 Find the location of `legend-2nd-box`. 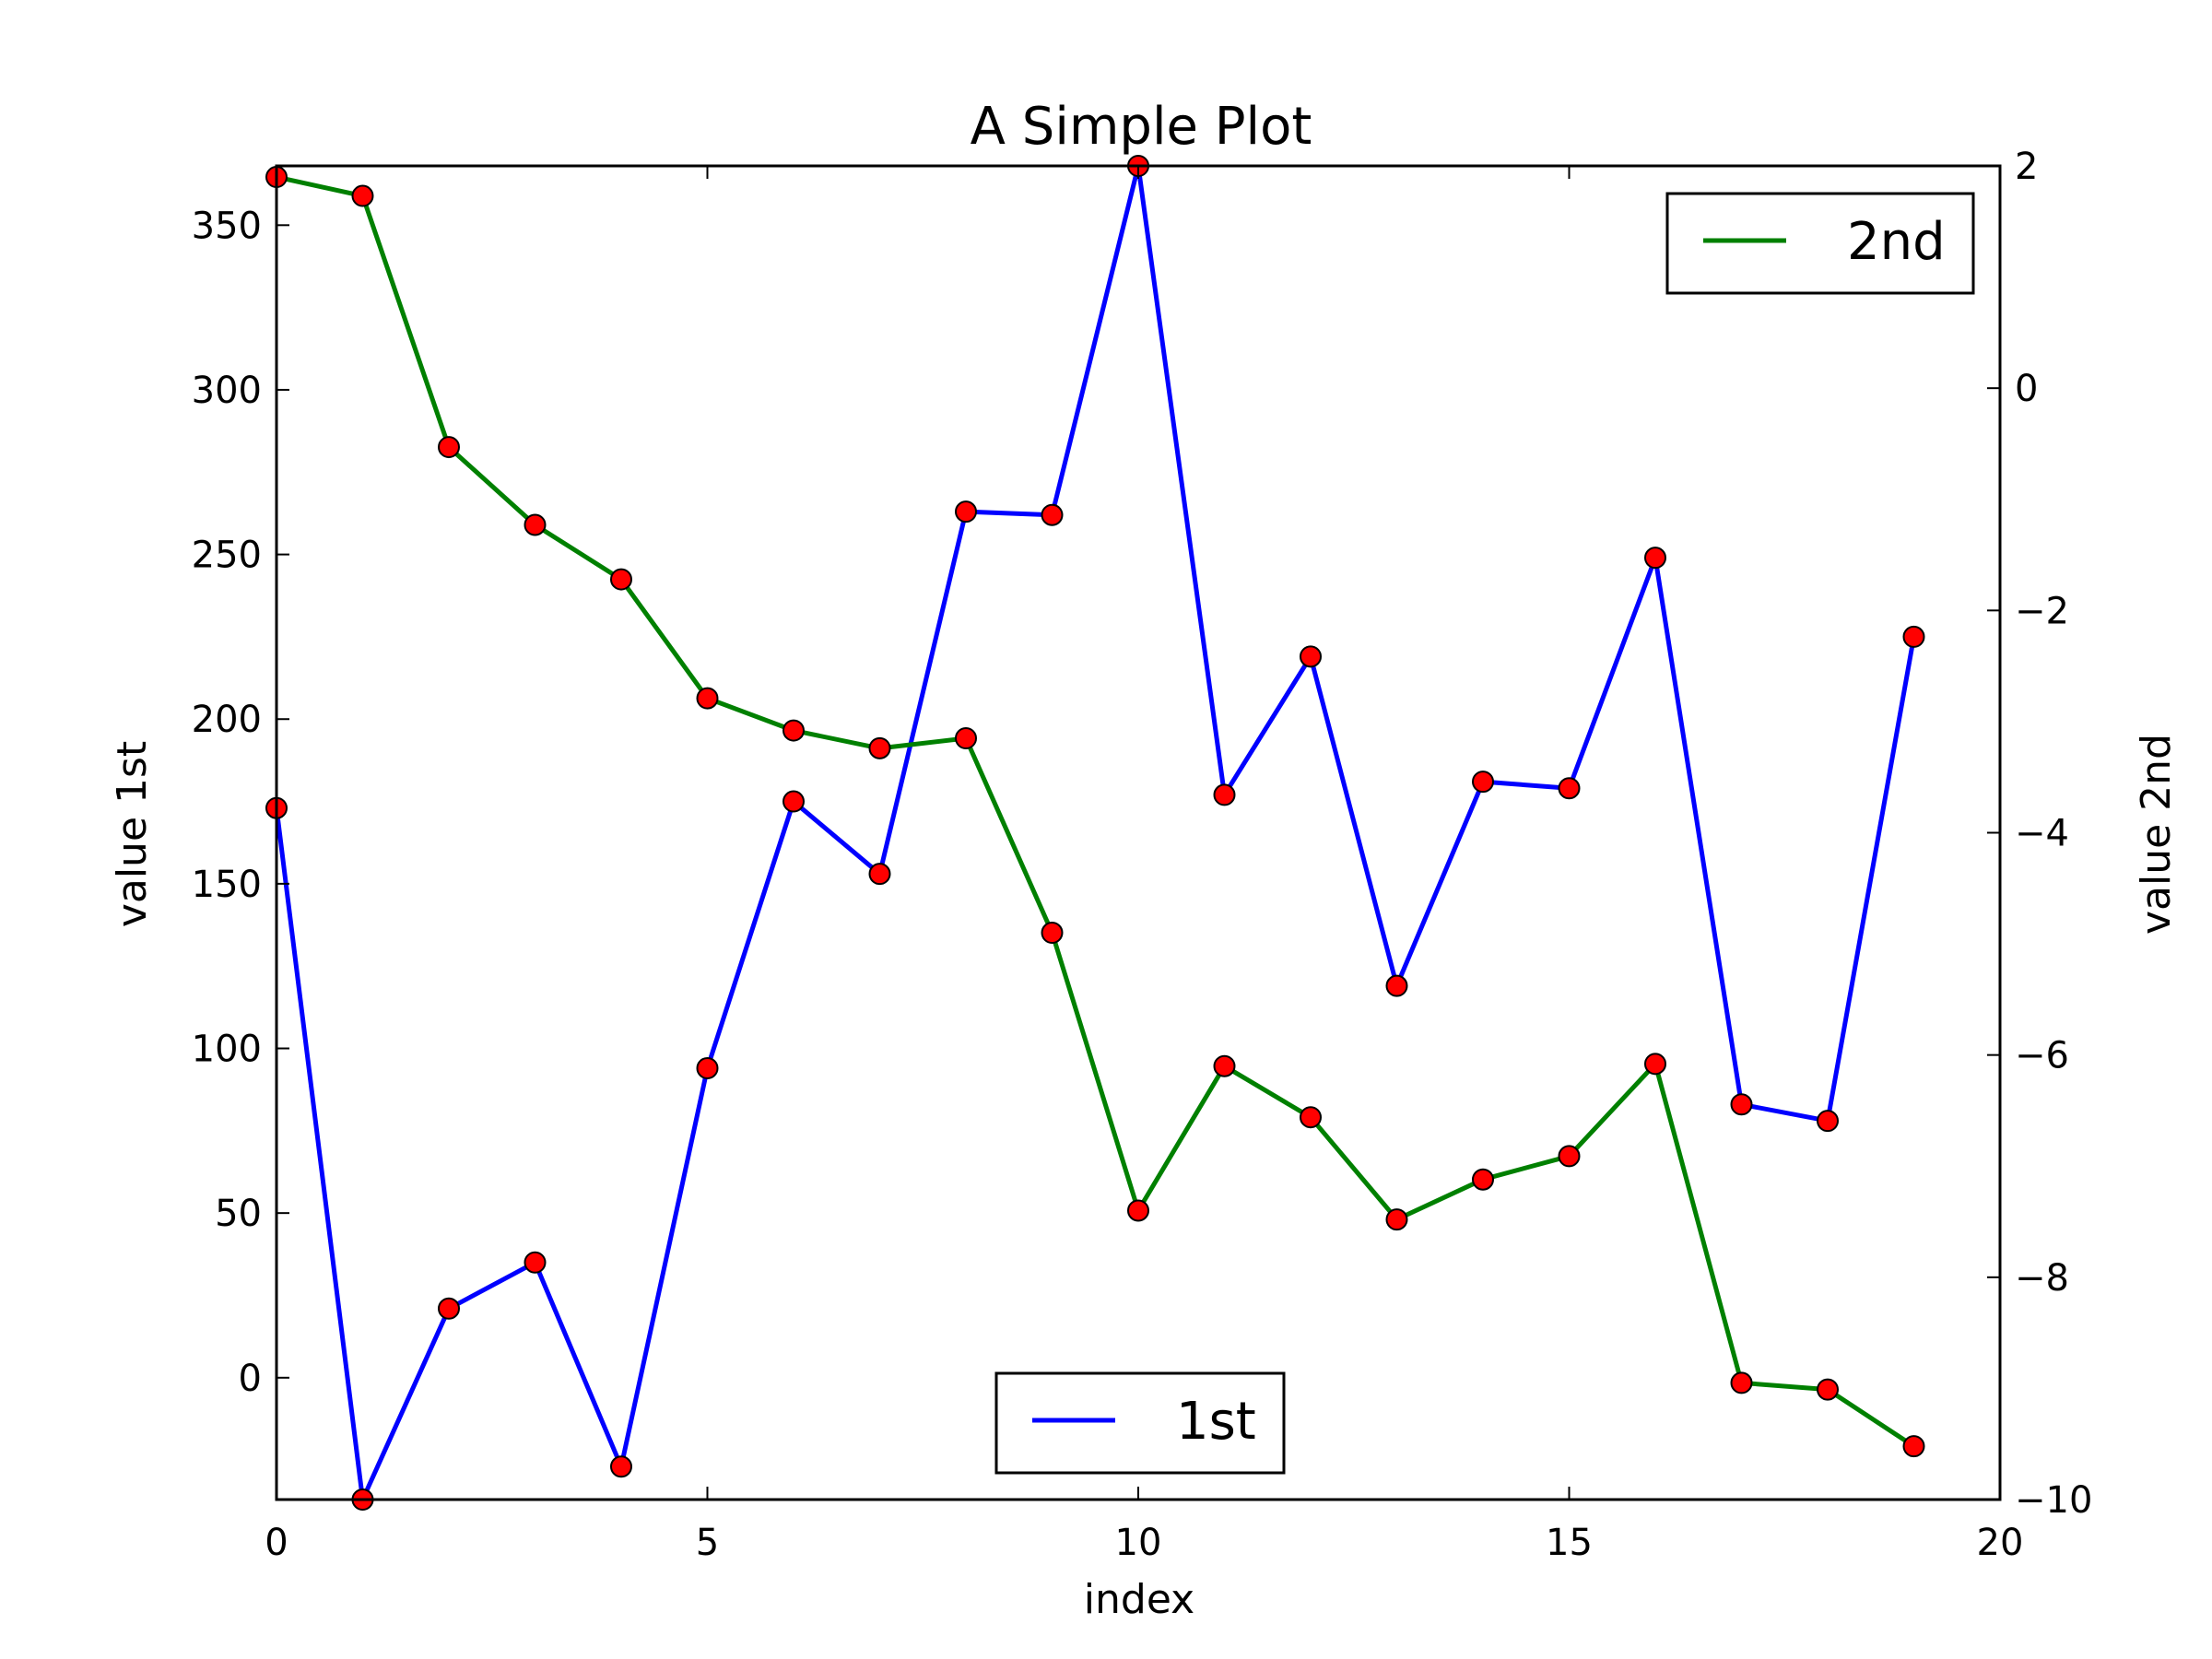

legend-2nd-box is located at coordinates (1820, 243).